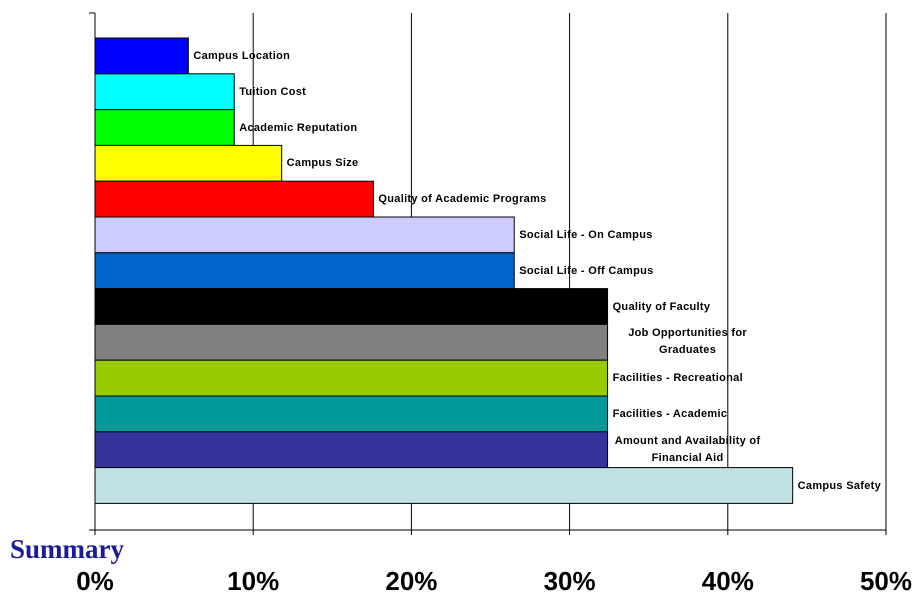 Image resolution: width=922 pixels, height=597 pixels. I want to click on data-label: Facilities - Recreational, so click(677, 378).